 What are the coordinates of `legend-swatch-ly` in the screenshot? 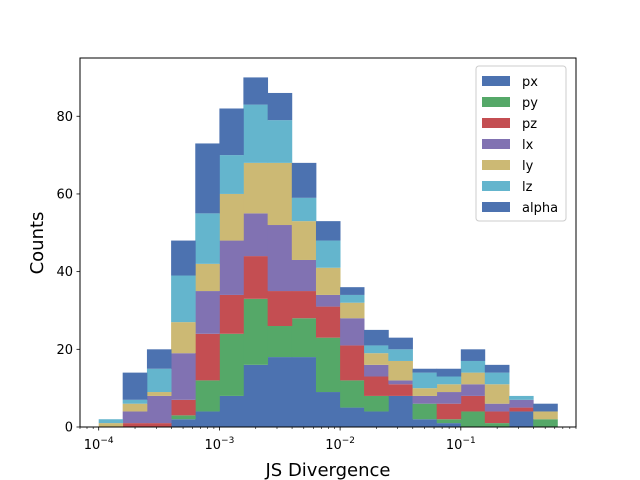 It's located at (496, 165).